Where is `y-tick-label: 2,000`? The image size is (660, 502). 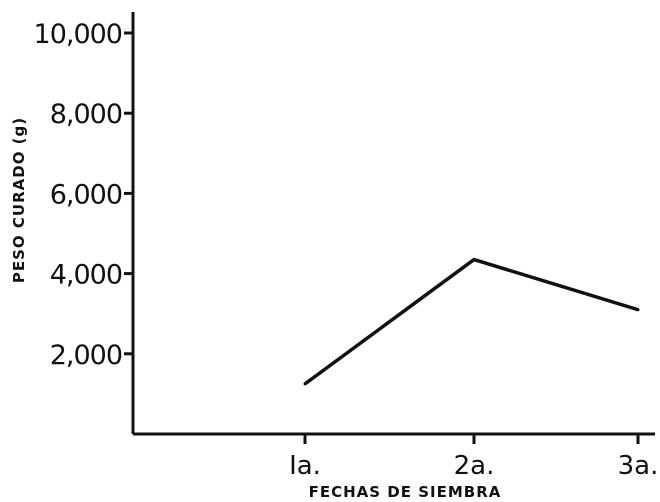 y-tick-label: 2,000 is located at coordinates (86, 355).